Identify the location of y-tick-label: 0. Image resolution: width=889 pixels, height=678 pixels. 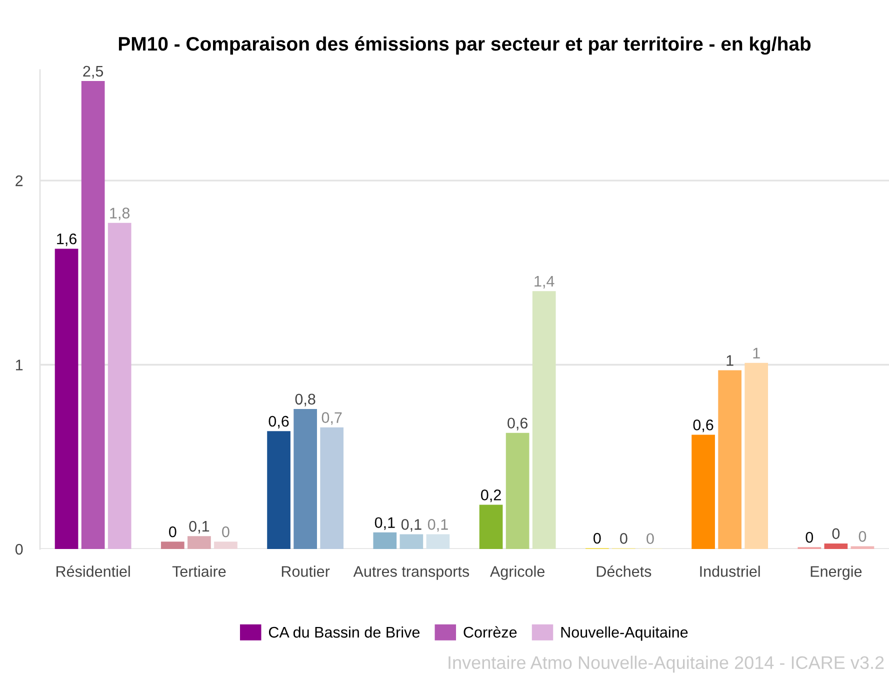
(19, 549).